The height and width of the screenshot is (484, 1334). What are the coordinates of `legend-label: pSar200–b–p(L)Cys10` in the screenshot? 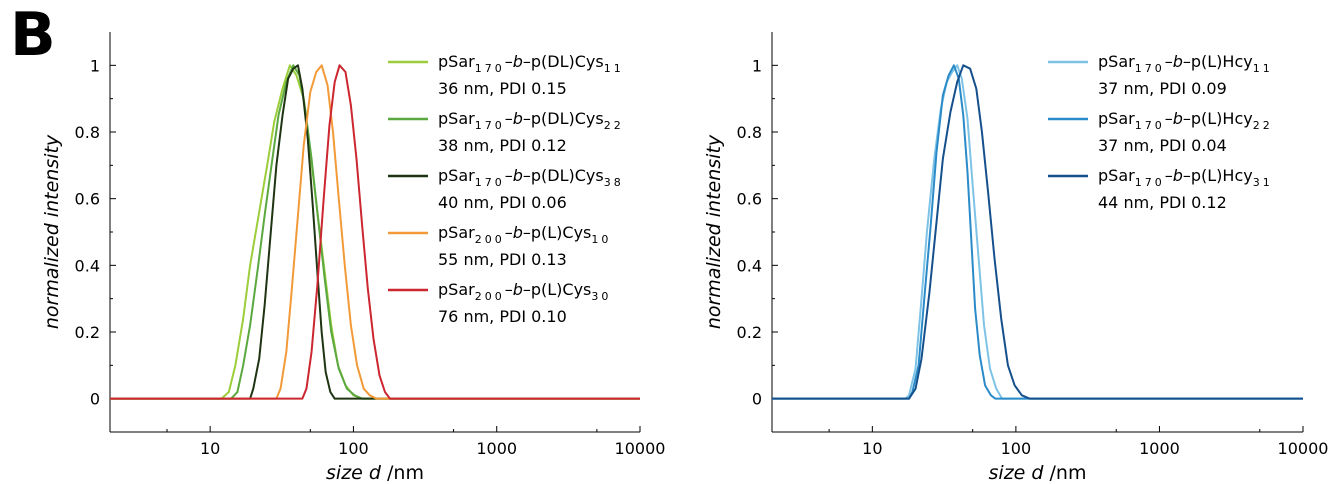 It's located at (524, 234).